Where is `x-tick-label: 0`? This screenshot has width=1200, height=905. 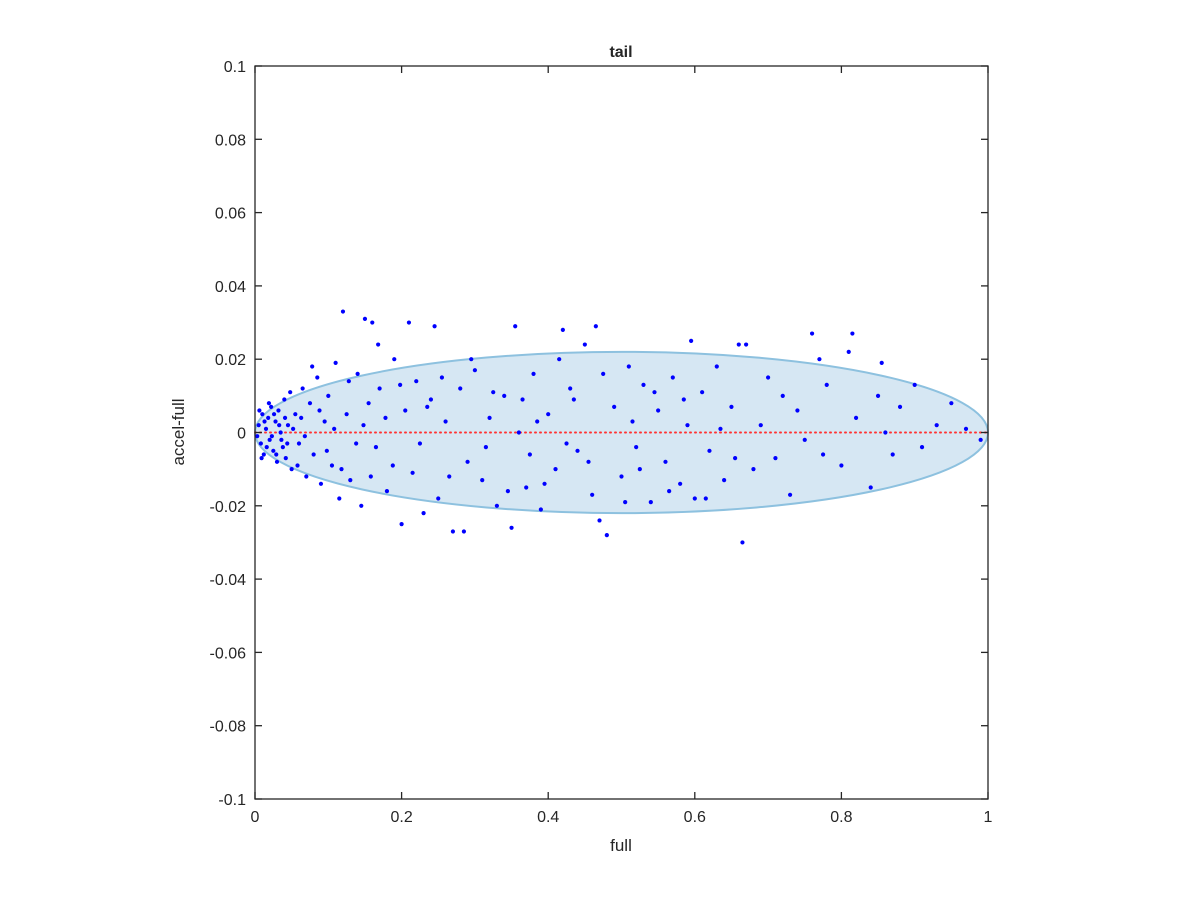 x-tick-label: 0 is located at coordinates (255, 817).